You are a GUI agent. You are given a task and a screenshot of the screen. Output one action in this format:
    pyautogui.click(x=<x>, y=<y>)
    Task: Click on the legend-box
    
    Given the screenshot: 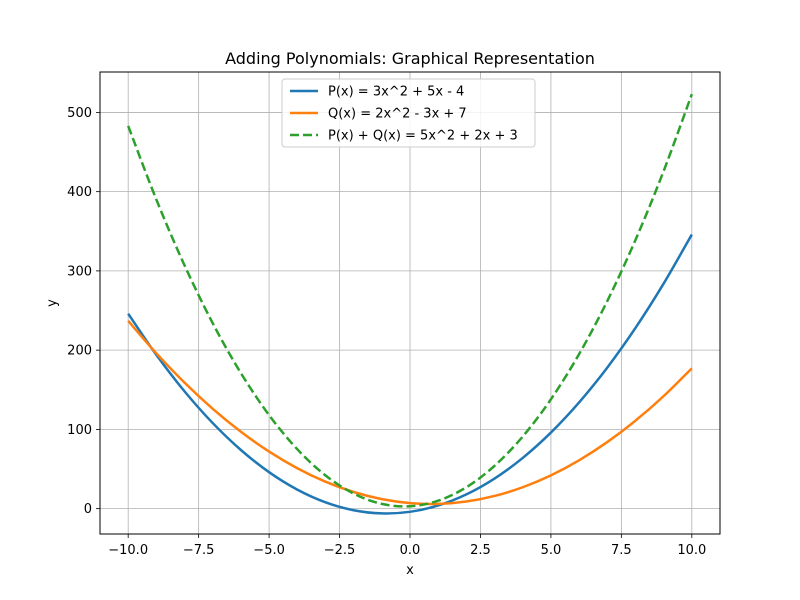 What is the action you would take?
    pyautogui.click(x=408, y=113)
    